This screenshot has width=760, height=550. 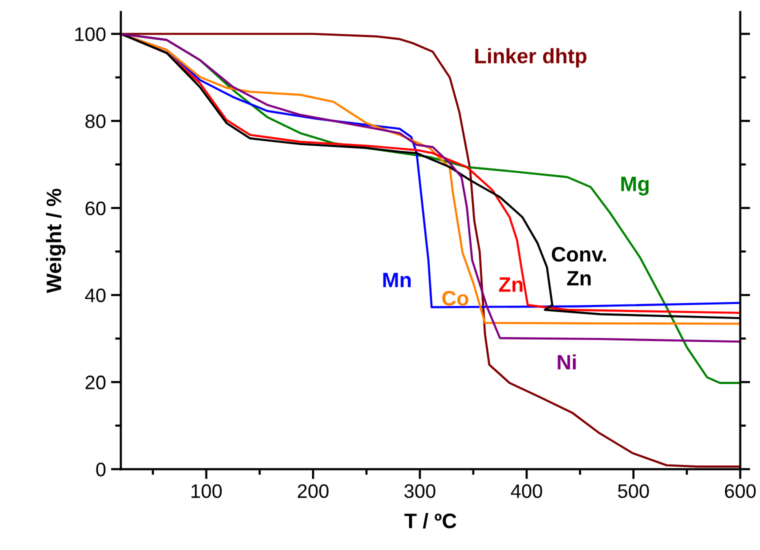 What do you see at coordinates (526, 491) in the screenshot?
I see `x-tick-label: 400` at bounding box center [526, 491].